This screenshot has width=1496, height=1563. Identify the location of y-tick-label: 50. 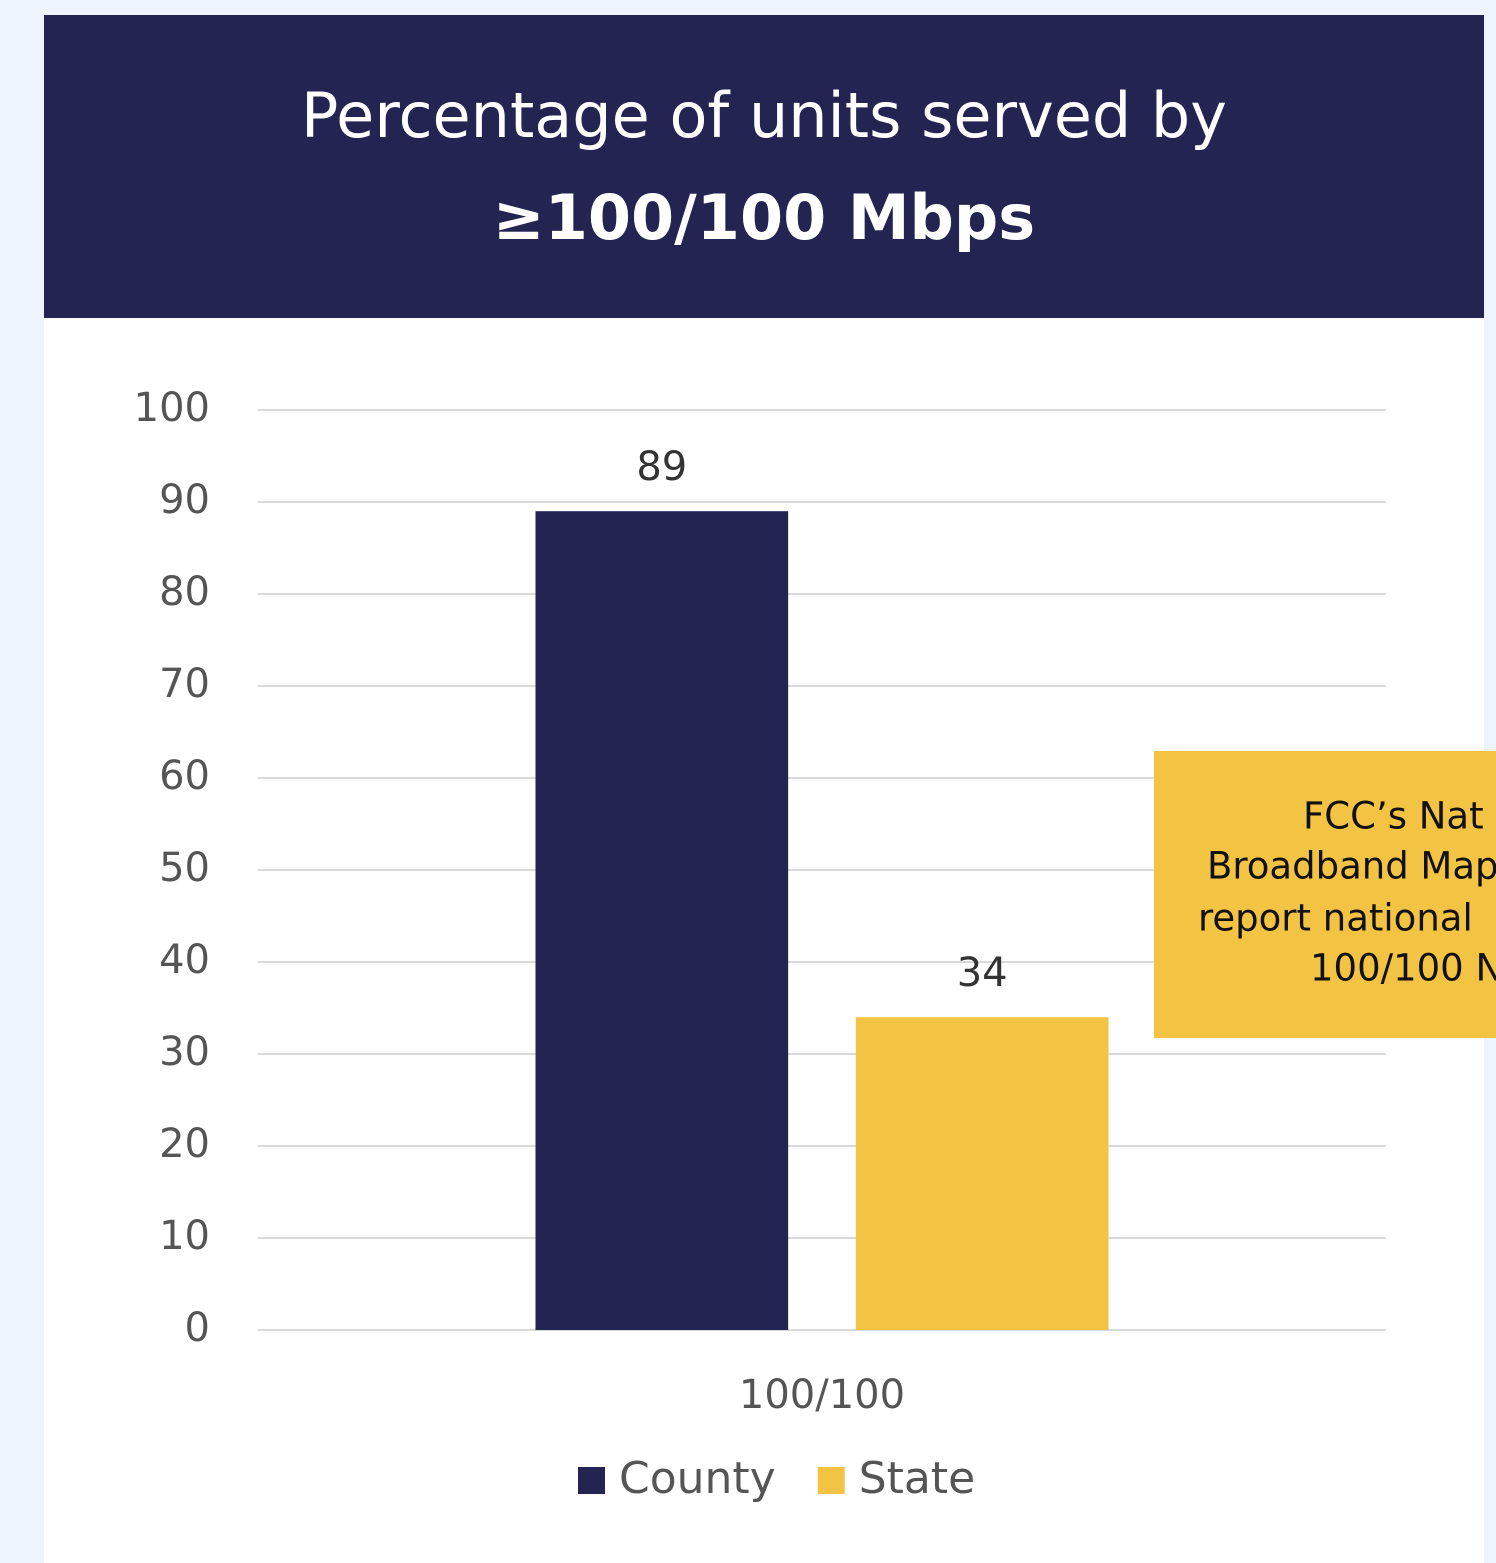
(184, 868).